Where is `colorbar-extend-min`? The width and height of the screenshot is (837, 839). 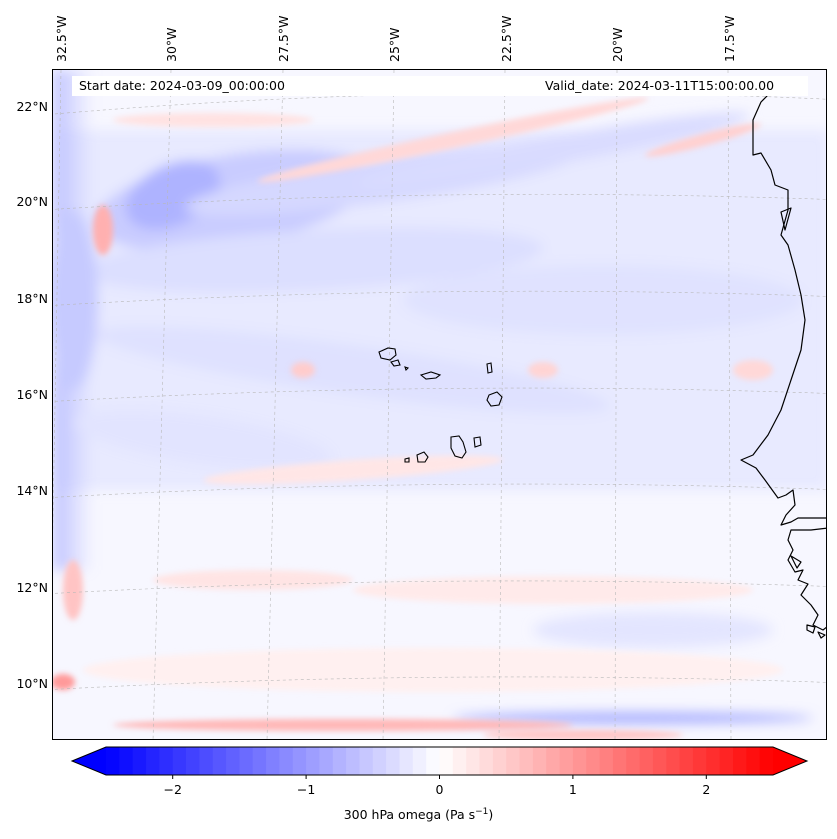
colorbar-extend-min is located at coordinates (89, 761).